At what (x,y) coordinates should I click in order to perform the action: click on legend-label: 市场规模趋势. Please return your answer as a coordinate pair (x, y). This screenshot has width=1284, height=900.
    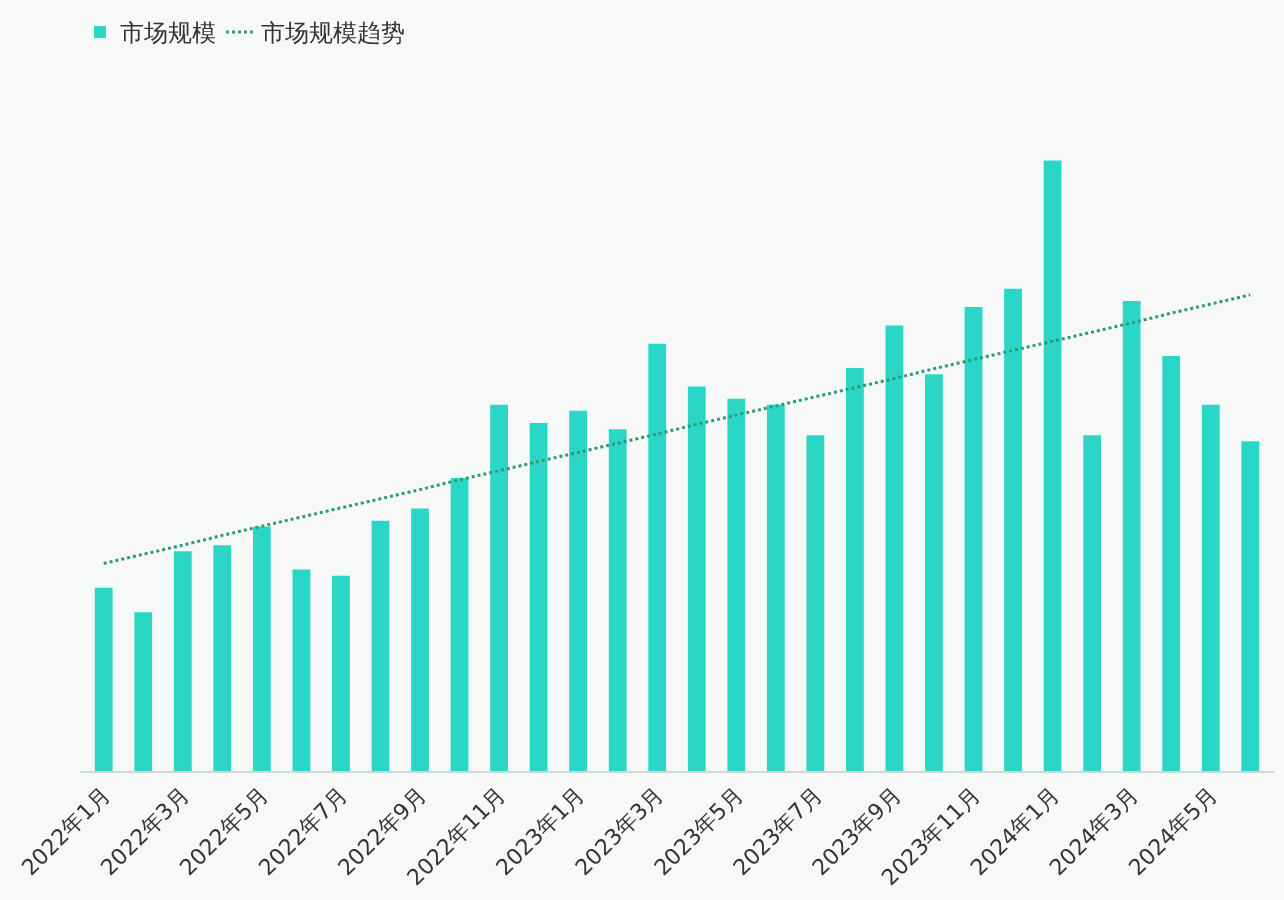
    Looking at the image, I should click on (333, 33).